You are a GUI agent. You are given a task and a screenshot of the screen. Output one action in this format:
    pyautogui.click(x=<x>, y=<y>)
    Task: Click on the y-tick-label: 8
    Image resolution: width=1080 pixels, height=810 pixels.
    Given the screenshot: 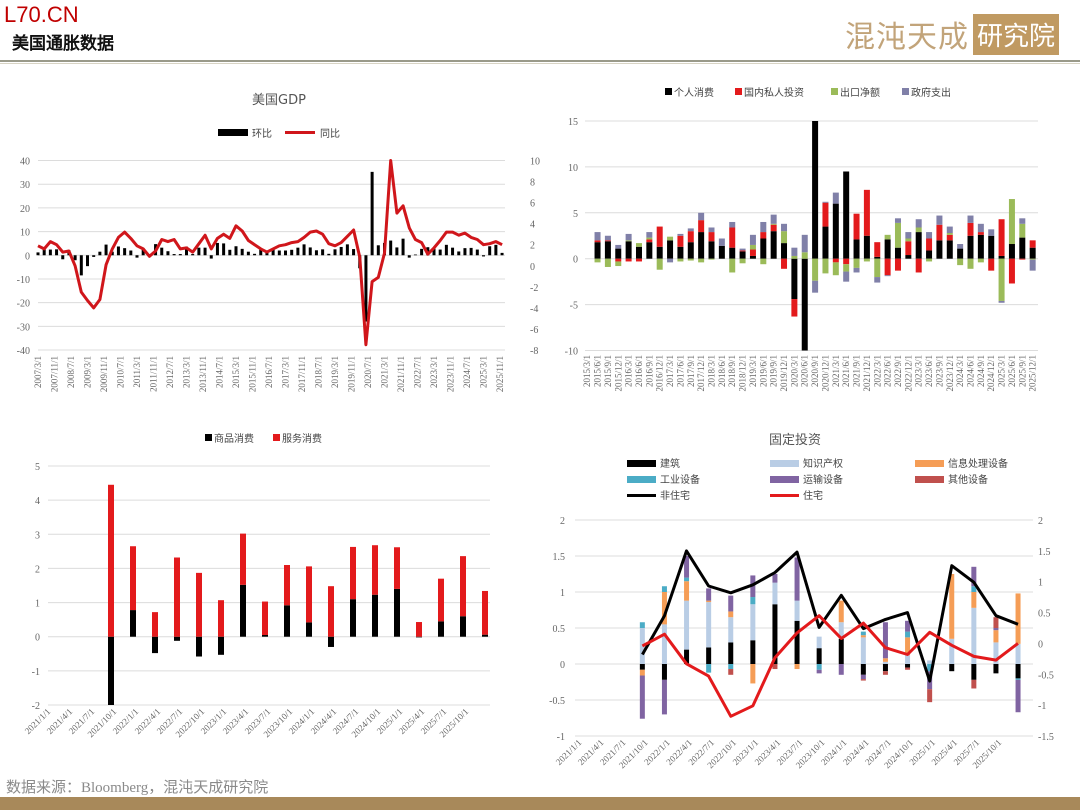 What is the action you would take?
    pyautogui.click(x=532, y=183)
    